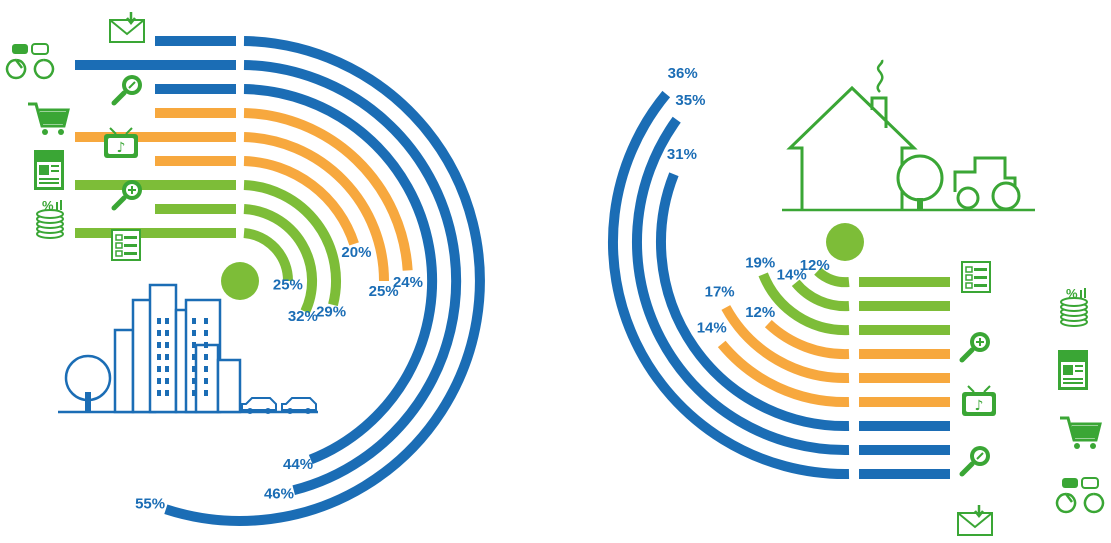 The width and height of the screenshot is (1111, 543). I want to click on right-value-label: 31%, so click(682, 154).